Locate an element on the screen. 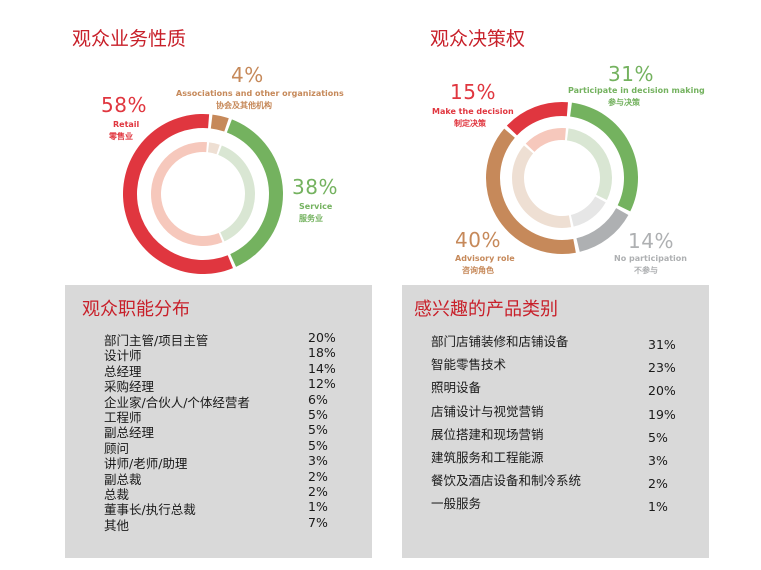 Image resolution: width=761 pixels, height=570 pixels. product-row-value: 19% is located at coordinates (662, 414).